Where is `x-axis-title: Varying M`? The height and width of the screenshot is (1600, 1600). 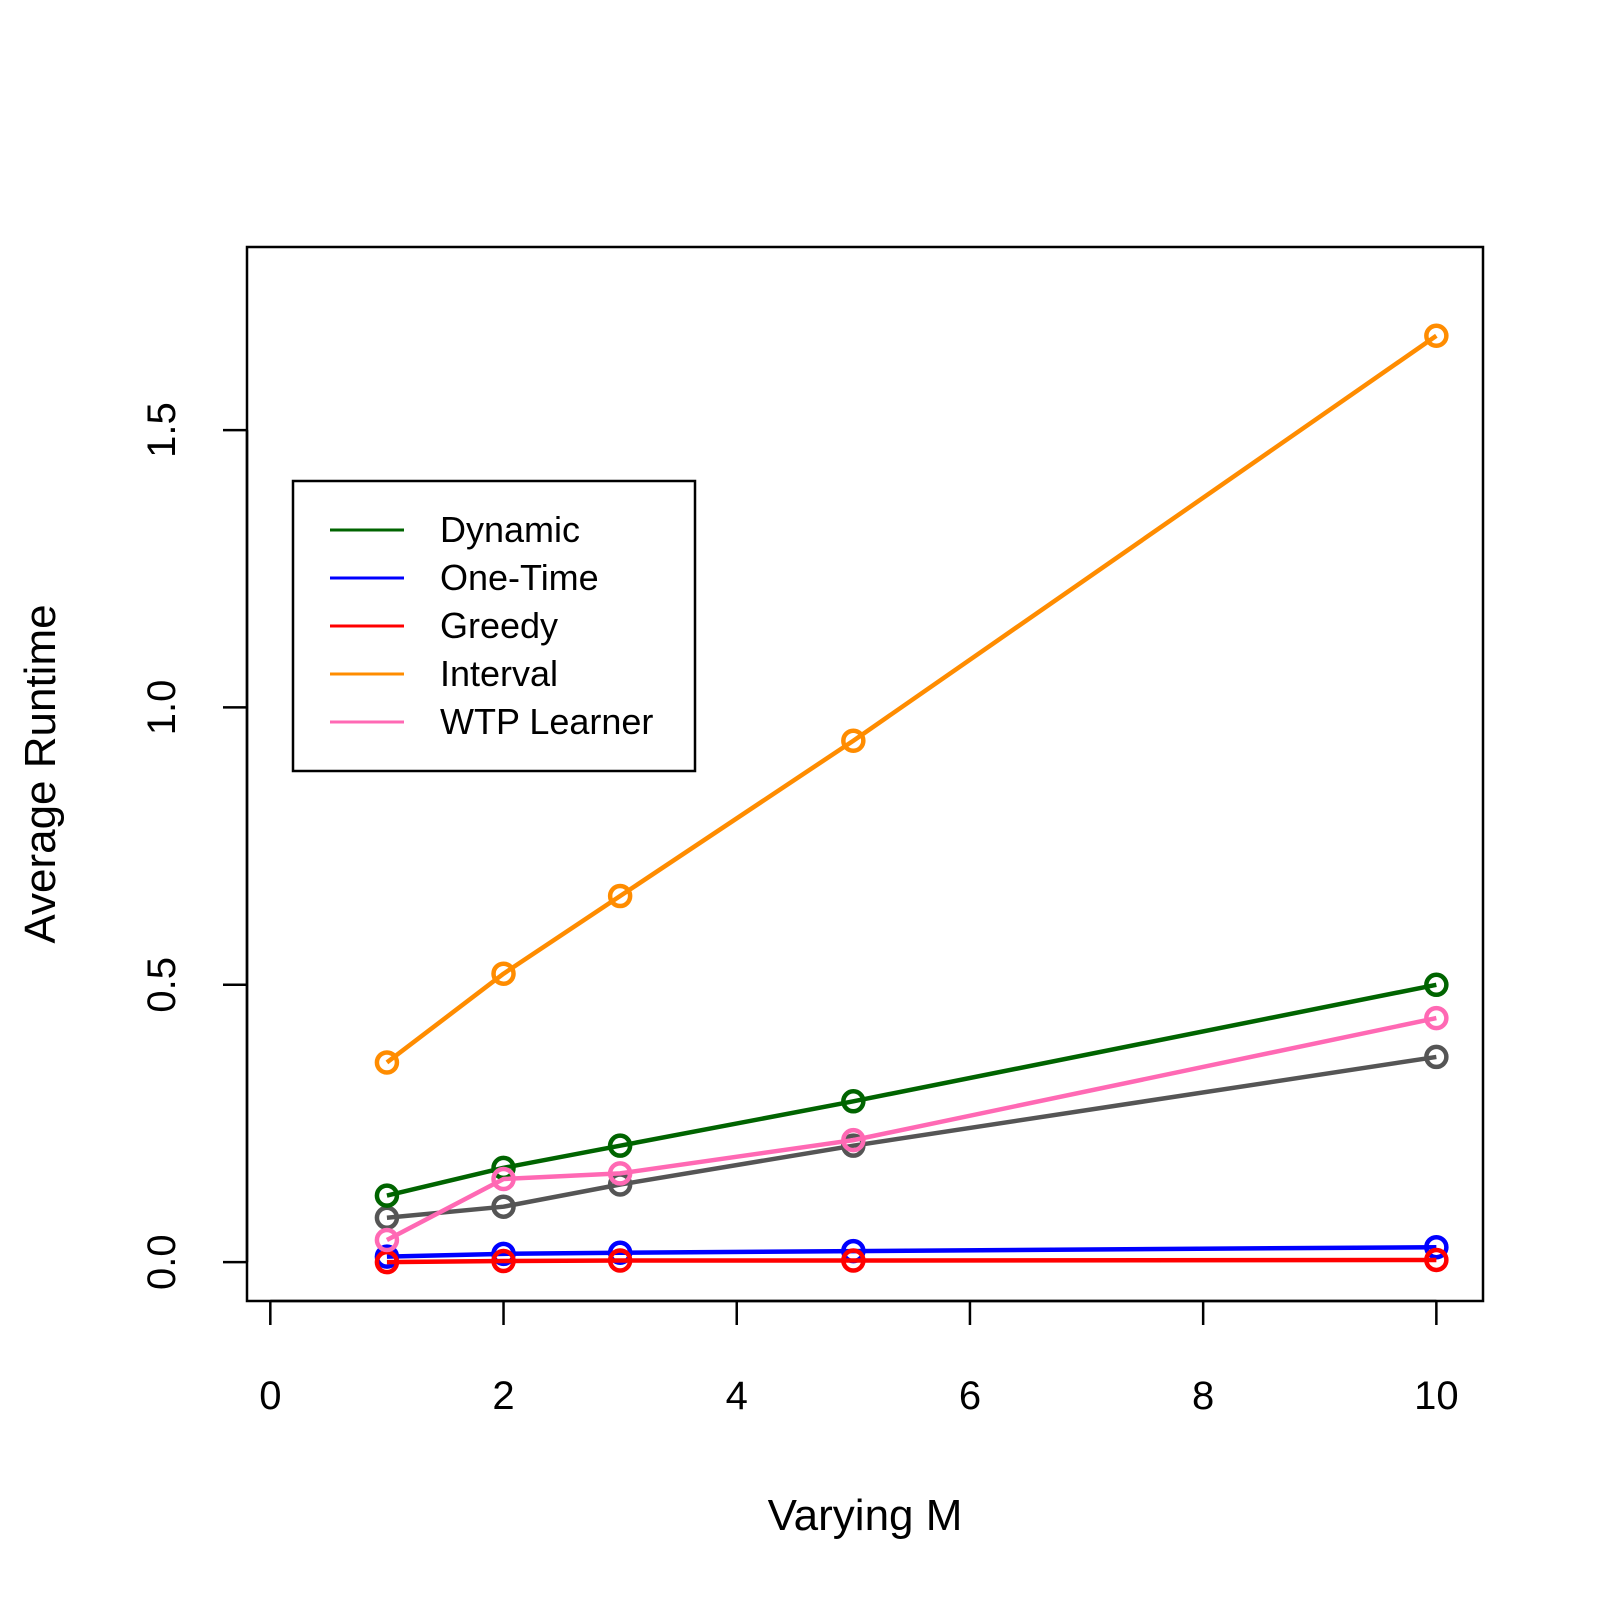
x-axis-title: Varying M is located at coordinates (865, 1515).